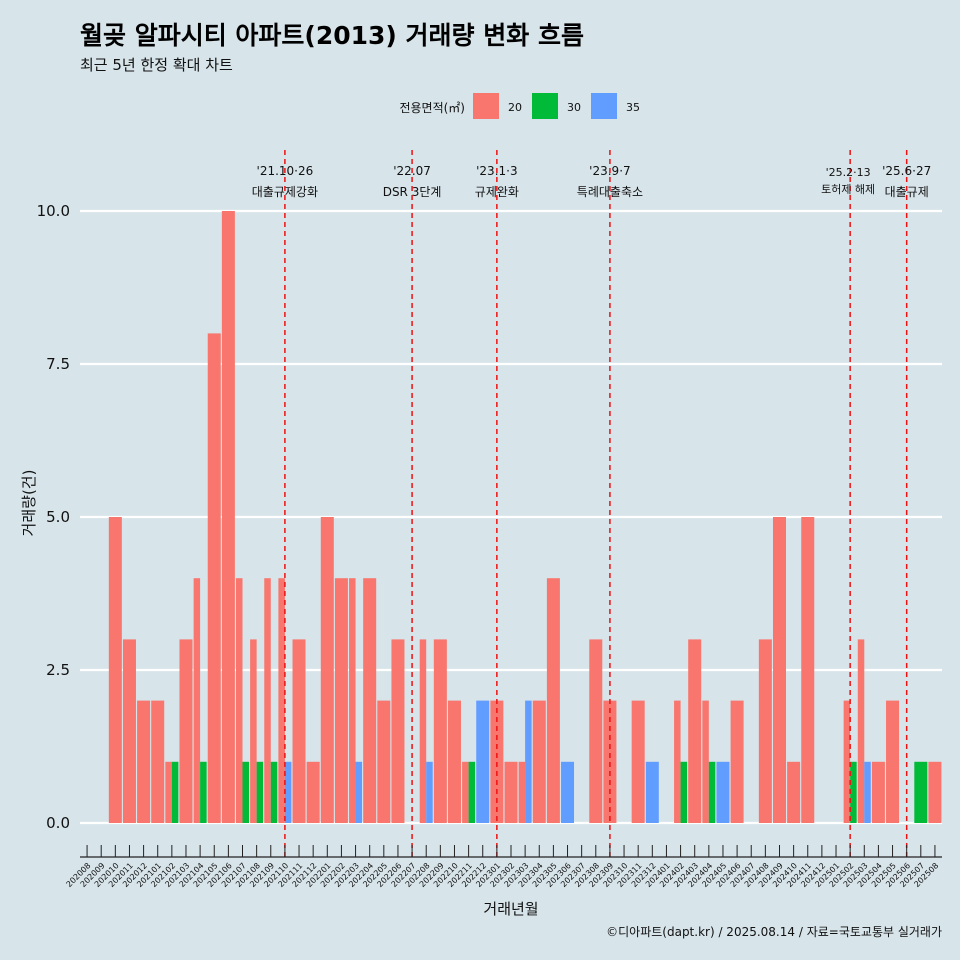 Image resolution: width=960 pixels, height=960 pixels. Describe the element at coordinates (496, 171) in the screenshot. I see `event-date: '23.1·3` at that location.